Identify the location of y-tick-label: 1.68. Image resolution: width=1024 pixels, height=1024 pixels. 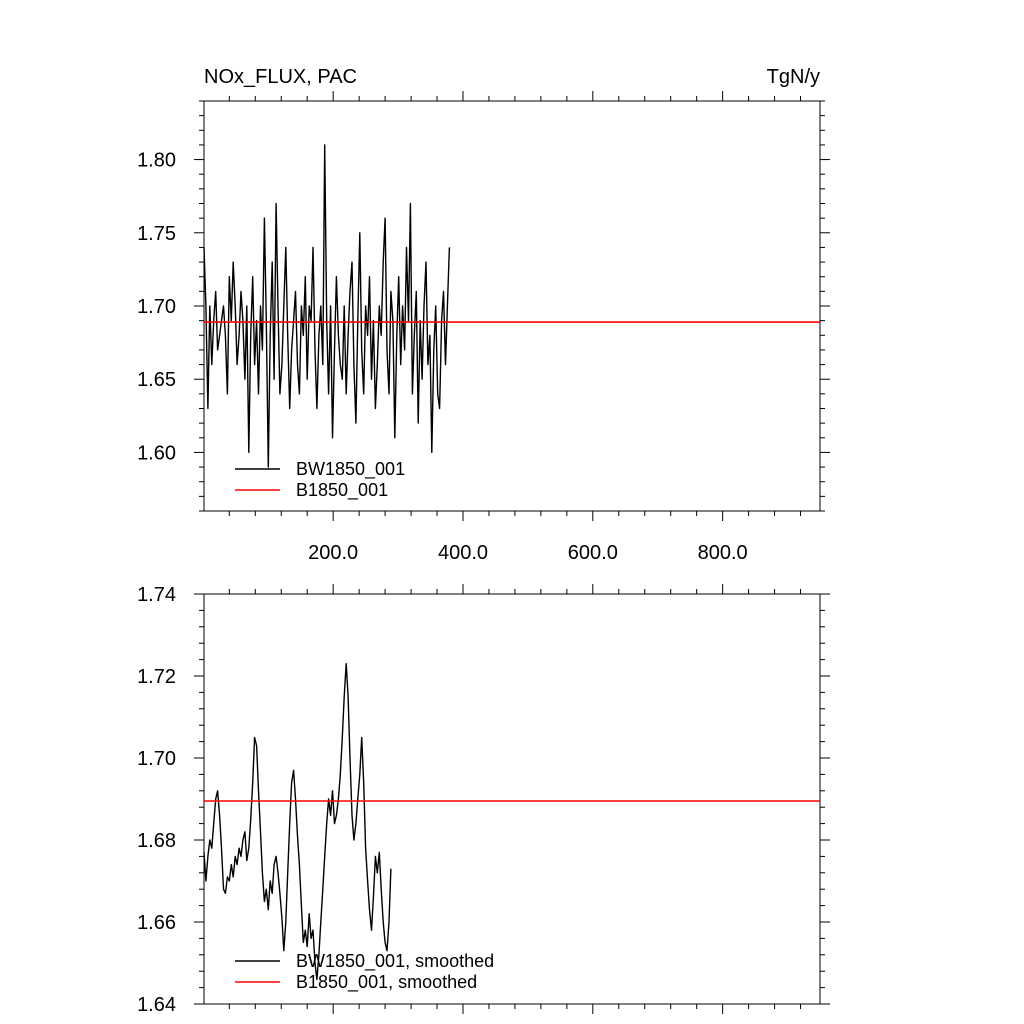
(156, 841).